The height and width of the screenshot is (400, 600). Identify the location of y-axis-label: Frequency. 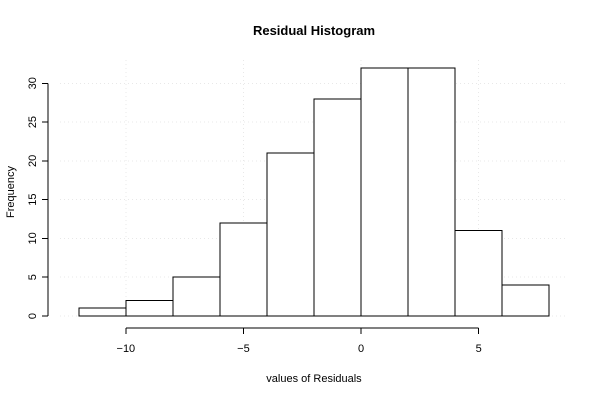
(11, 192).